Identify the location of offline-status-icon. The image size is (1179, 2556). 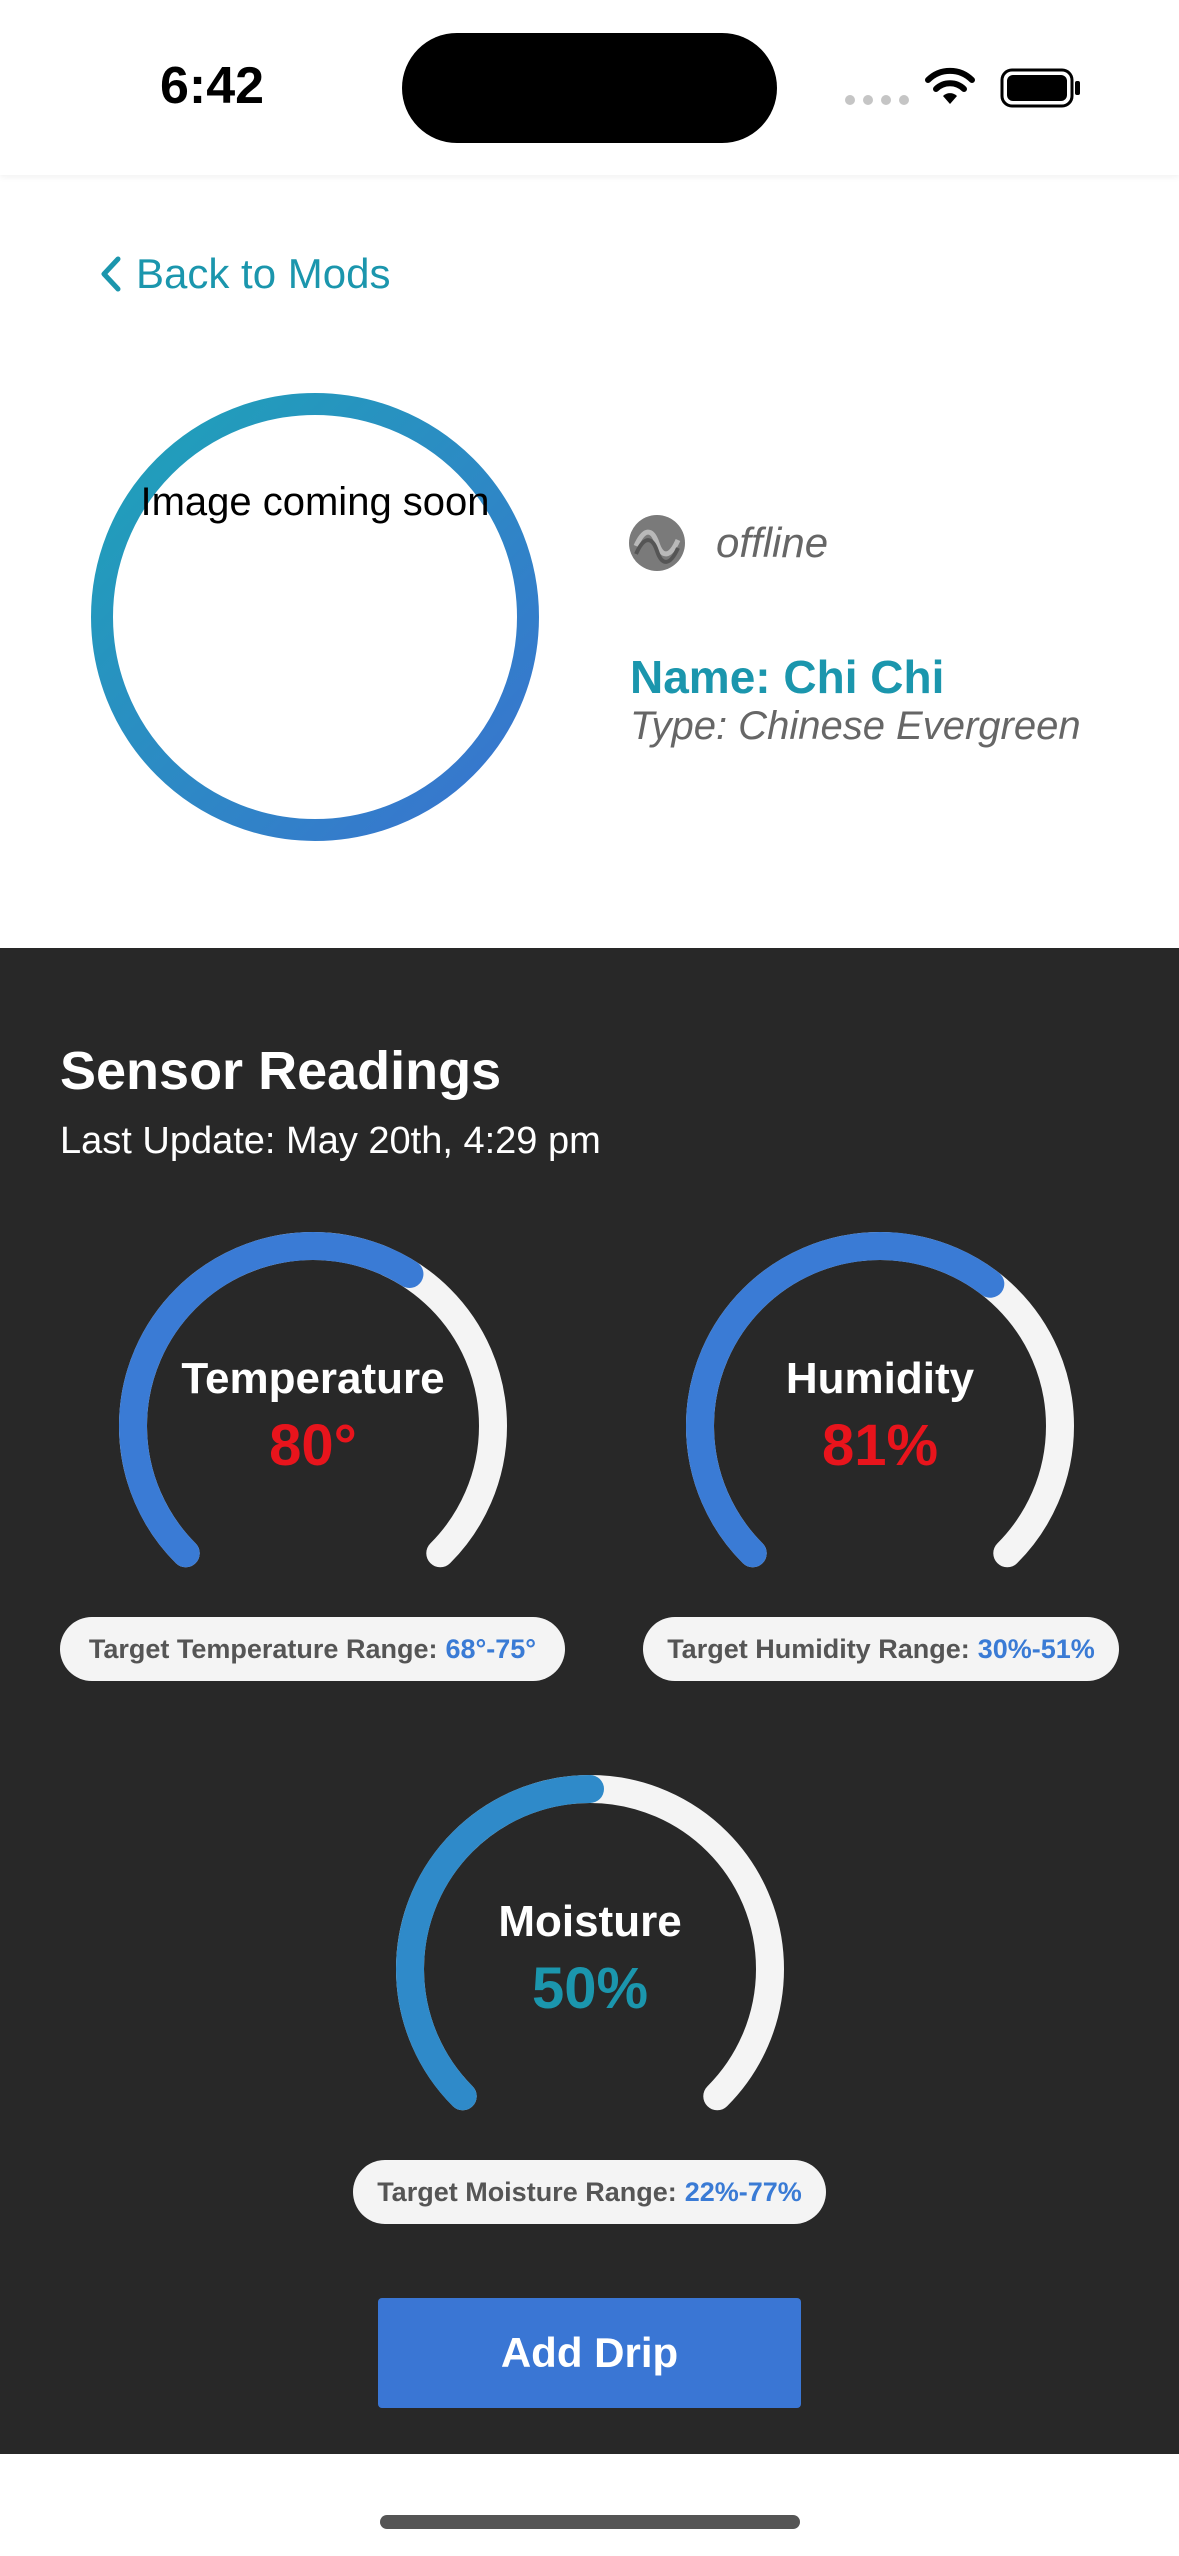
(657, 543).